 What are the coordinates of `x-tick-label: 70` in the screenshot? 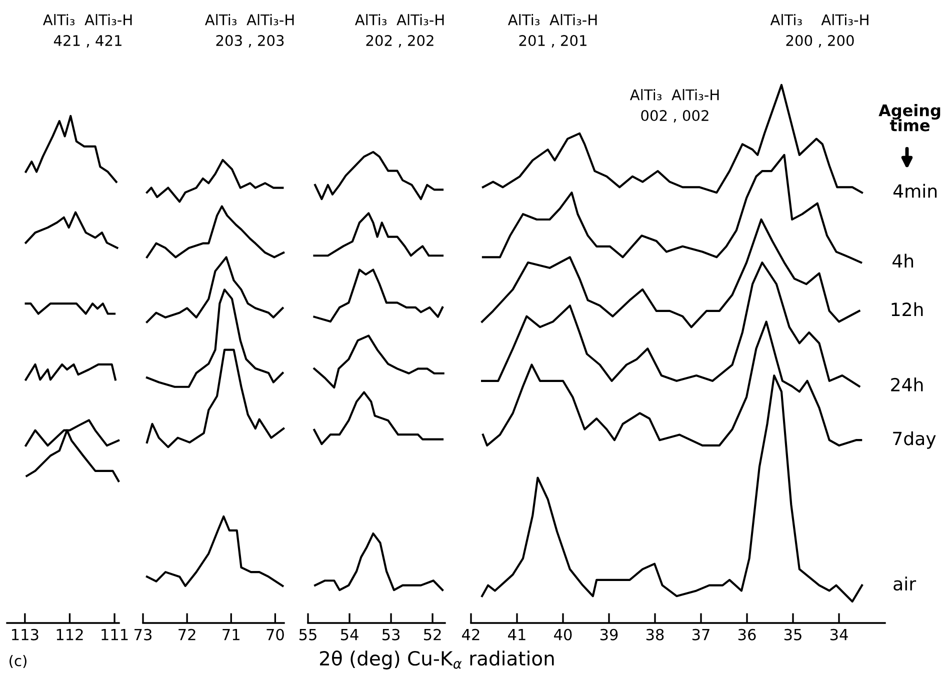 It's located at (275, 634).